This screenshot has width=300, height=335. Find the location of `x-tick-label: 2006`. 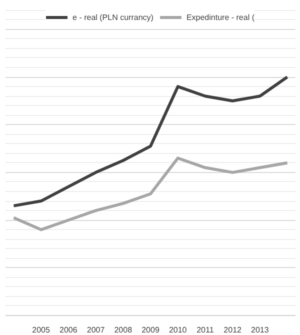

x-tick-label: 2006 is located at coordinates (69, 330).